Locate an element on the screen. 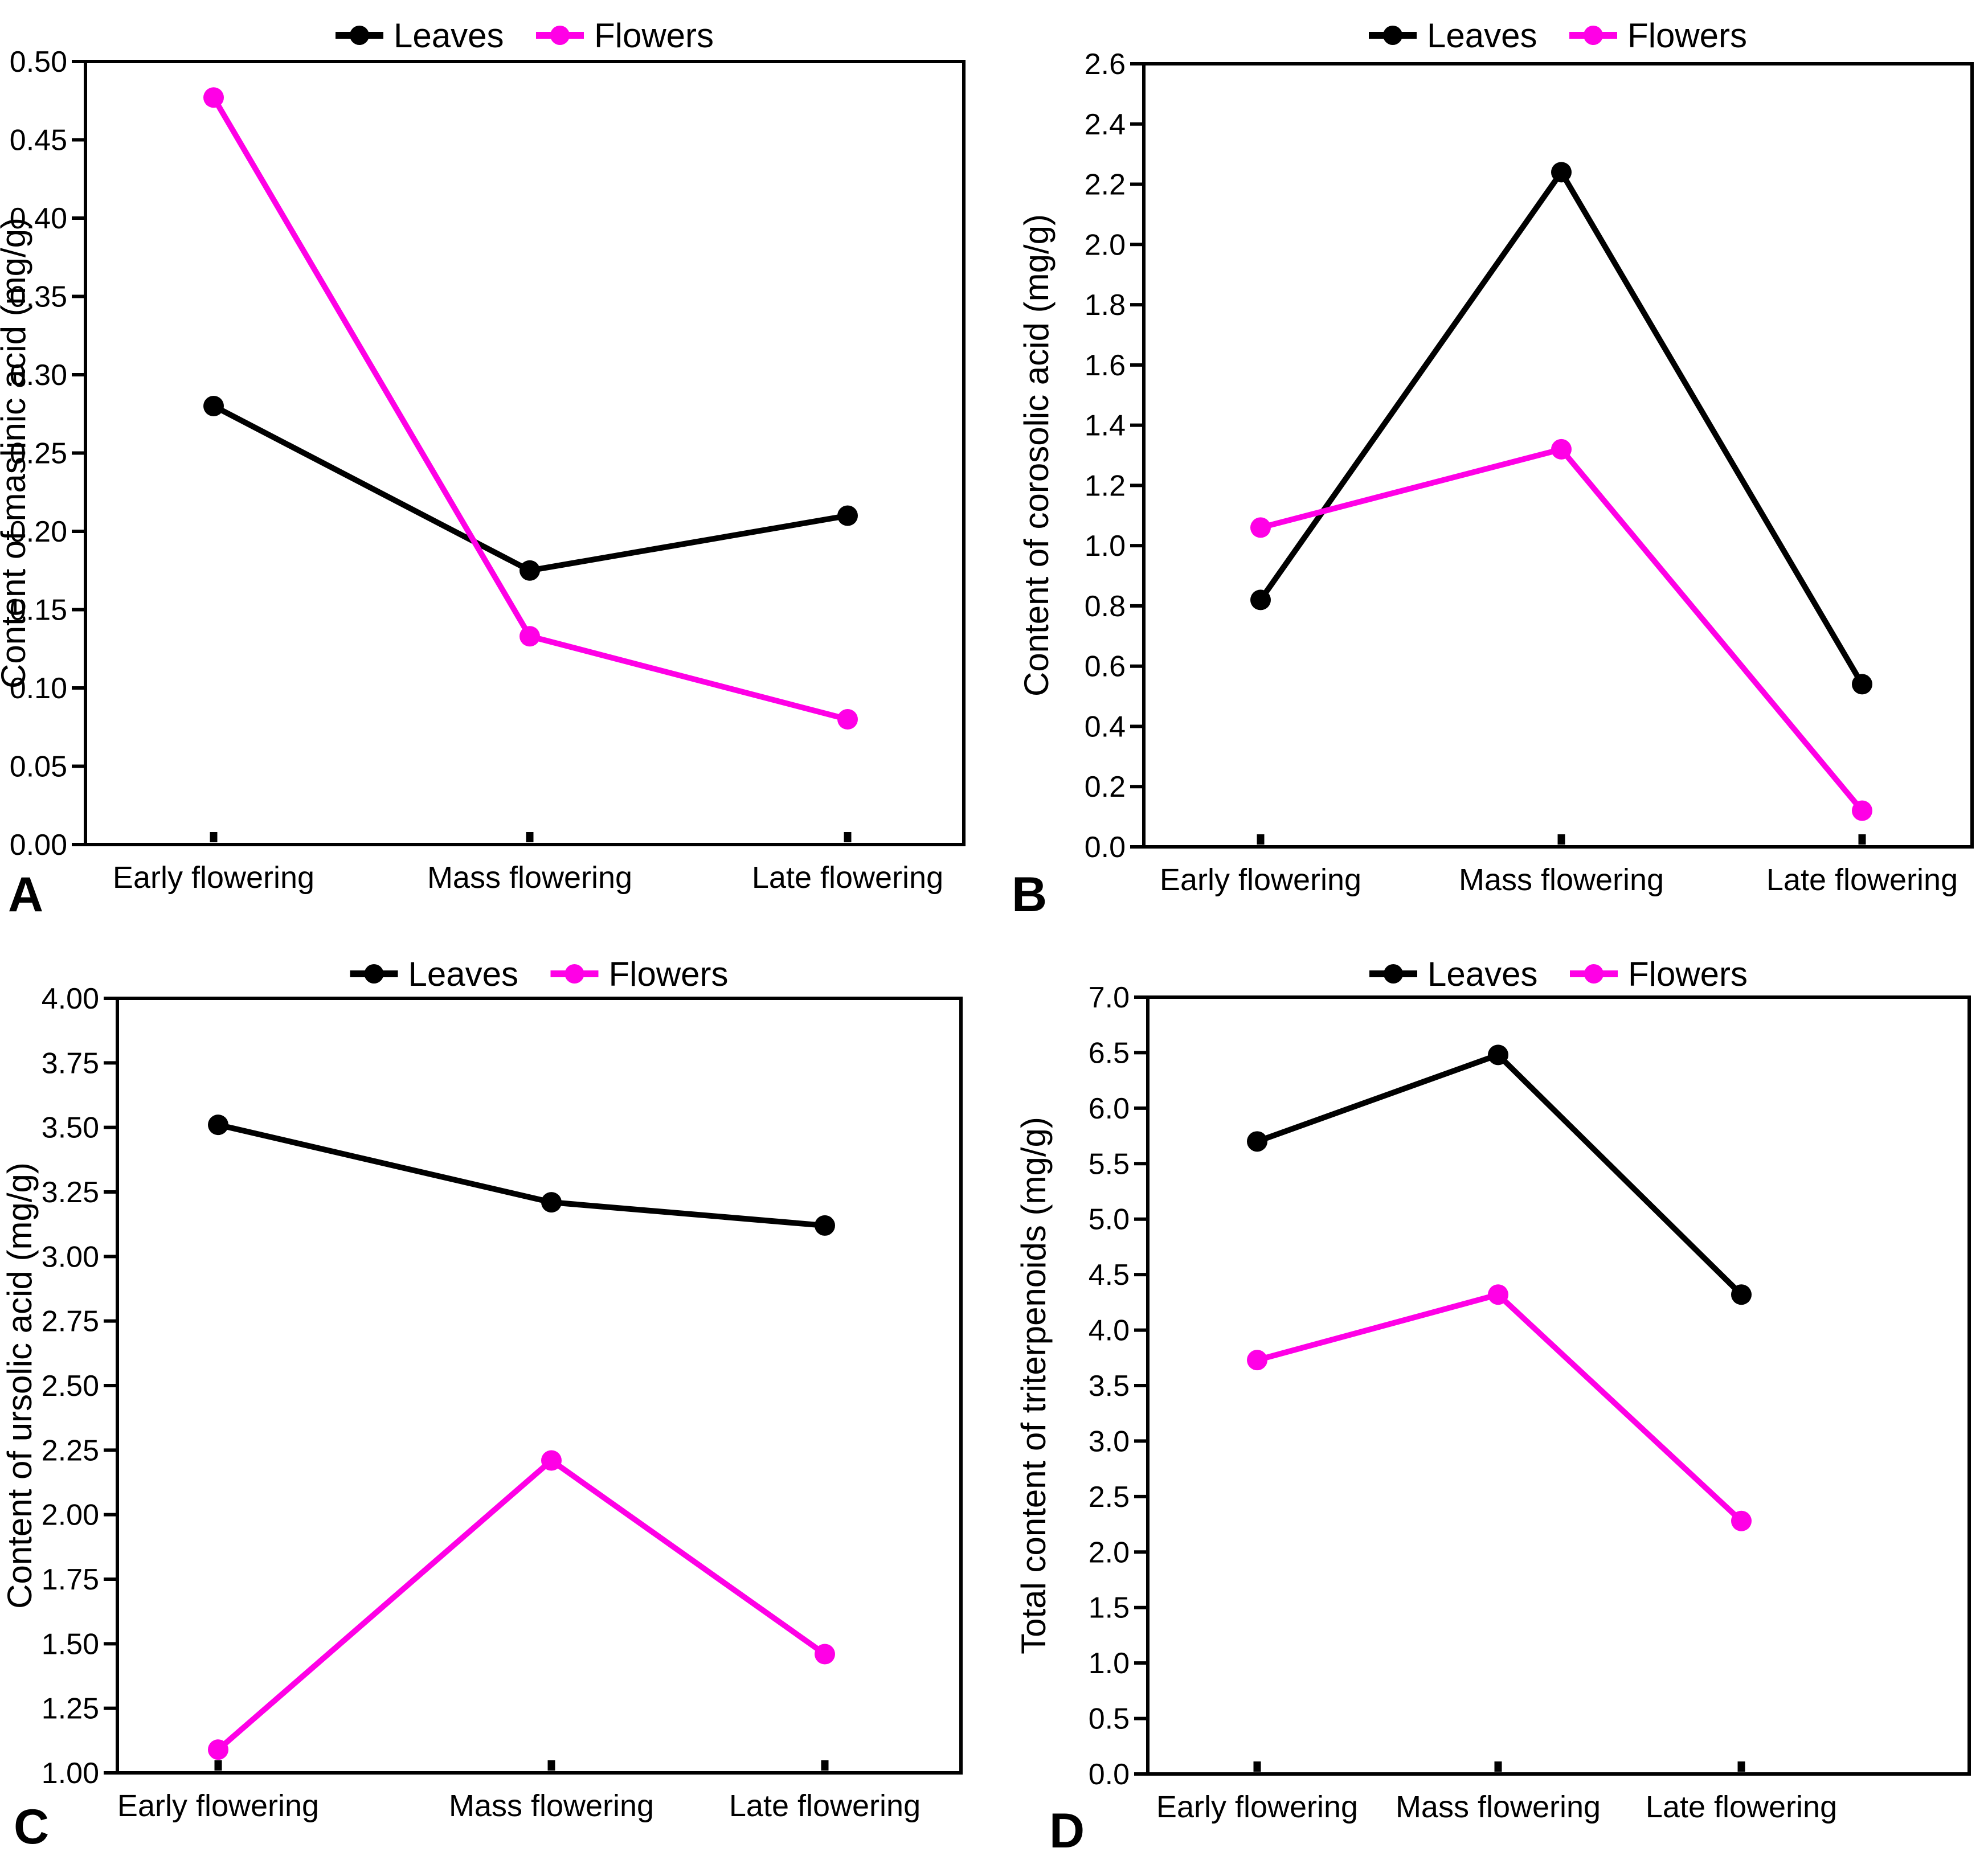 The image size is (1988, 1852). panel-letter-b: B is located at coordinates (1030, 894).